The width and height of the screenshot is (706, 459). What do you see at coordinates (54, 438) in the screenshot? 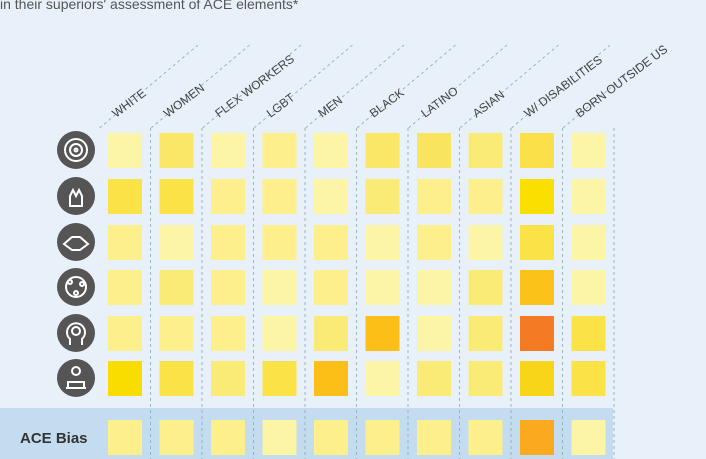
I see `row-label: ACE Bias` at bounding box center [54, 438].